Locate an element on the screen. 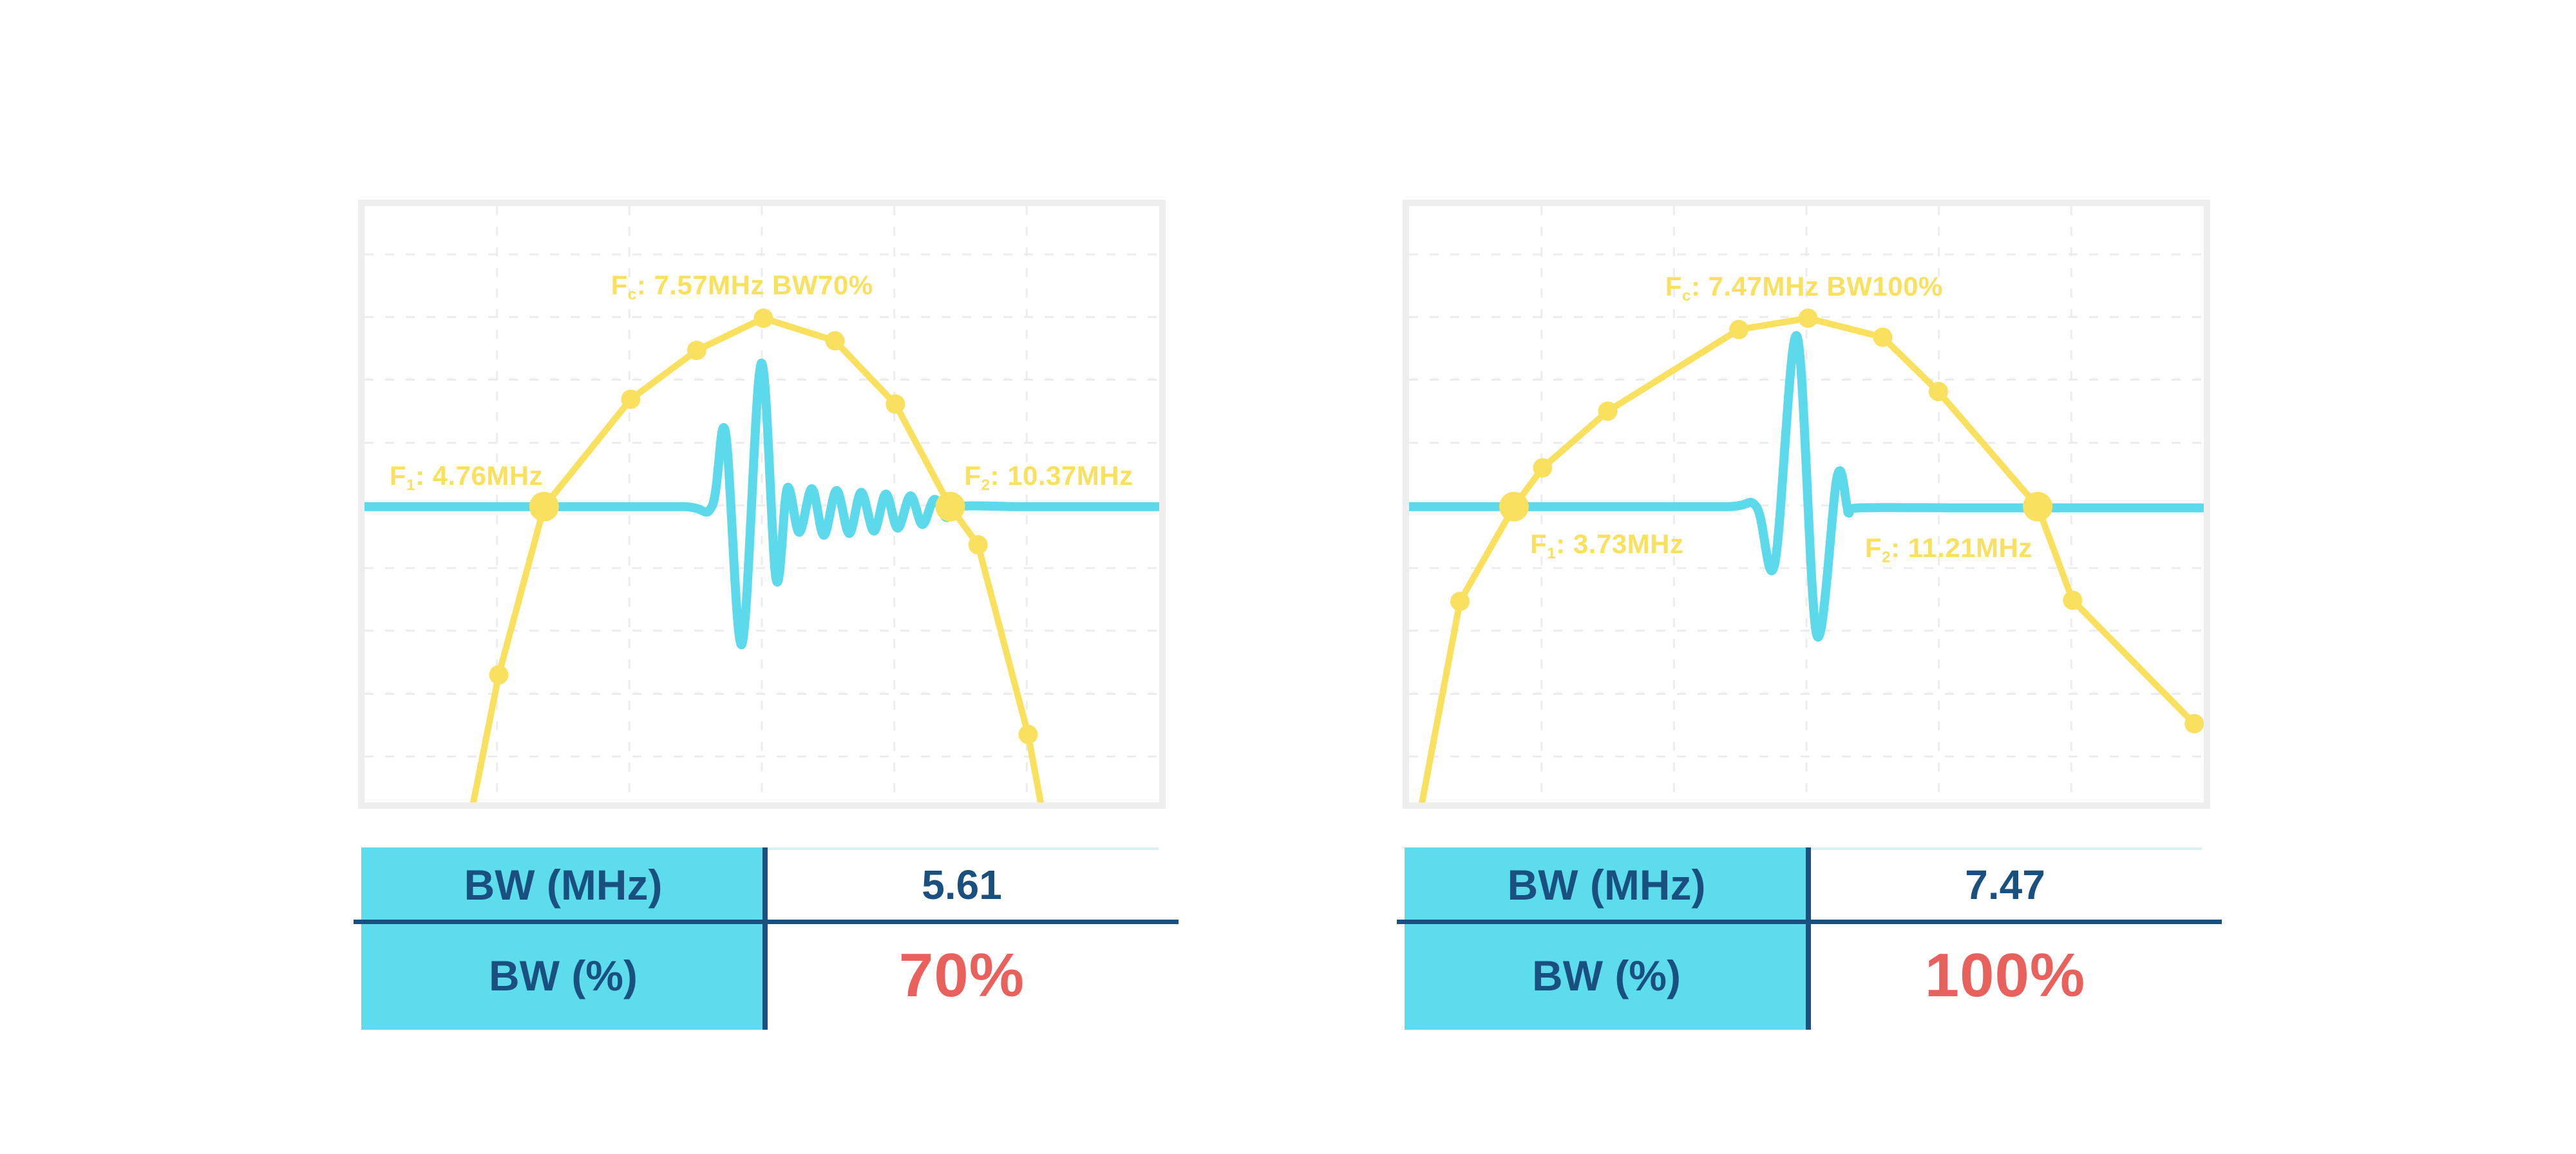 Image resolution: width=2576 pixels, height=1154 pixels. fc-text: : 7.47MHz BW100% is located at coordinates (1817, 286).